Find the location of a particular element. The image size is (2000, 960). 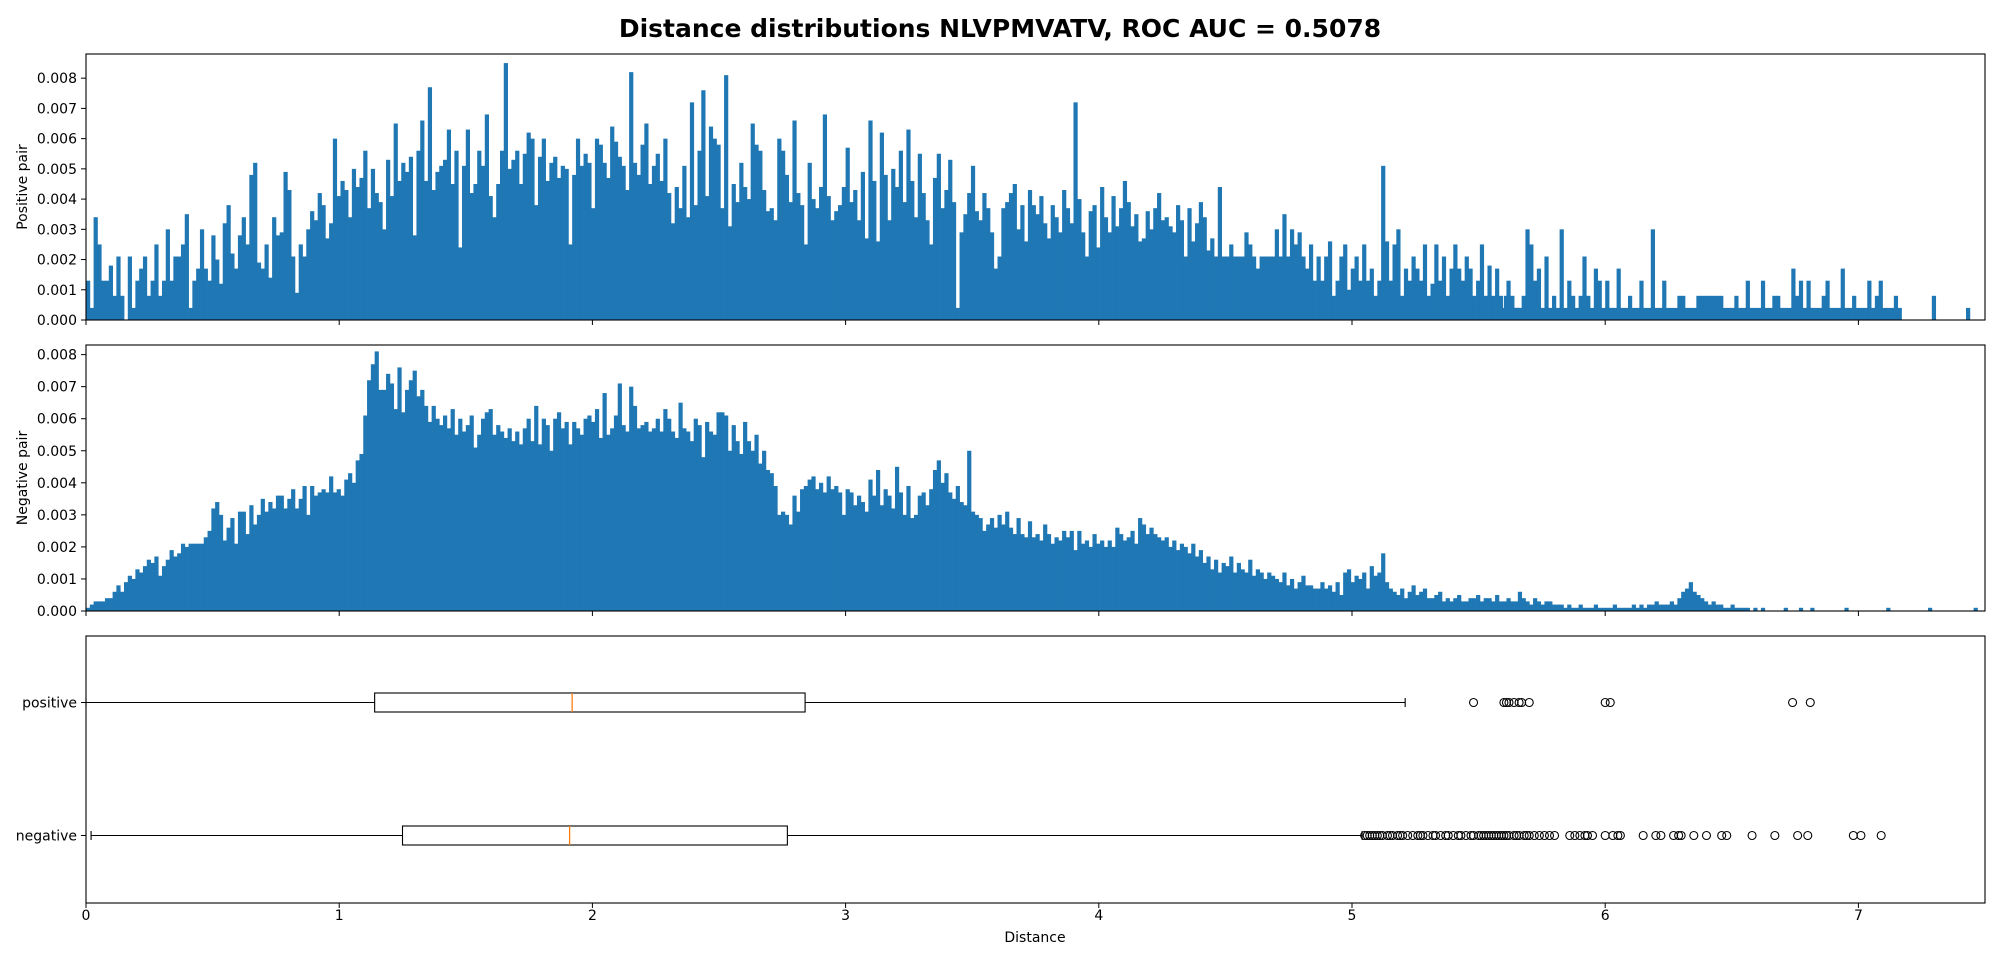

boxplot-x-axis: 0 1 2 3 4 5 6 7 is located at coordinates (972, 913).